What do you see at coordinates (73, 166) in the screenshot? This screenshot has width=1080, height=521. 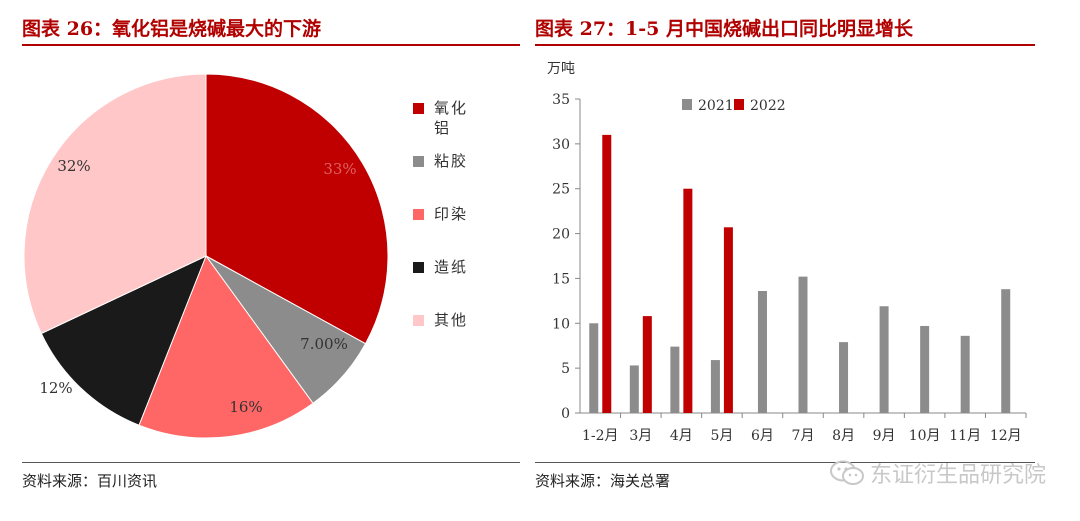 I see `pie-data-label: 32%` at bounding box center [73, 166].